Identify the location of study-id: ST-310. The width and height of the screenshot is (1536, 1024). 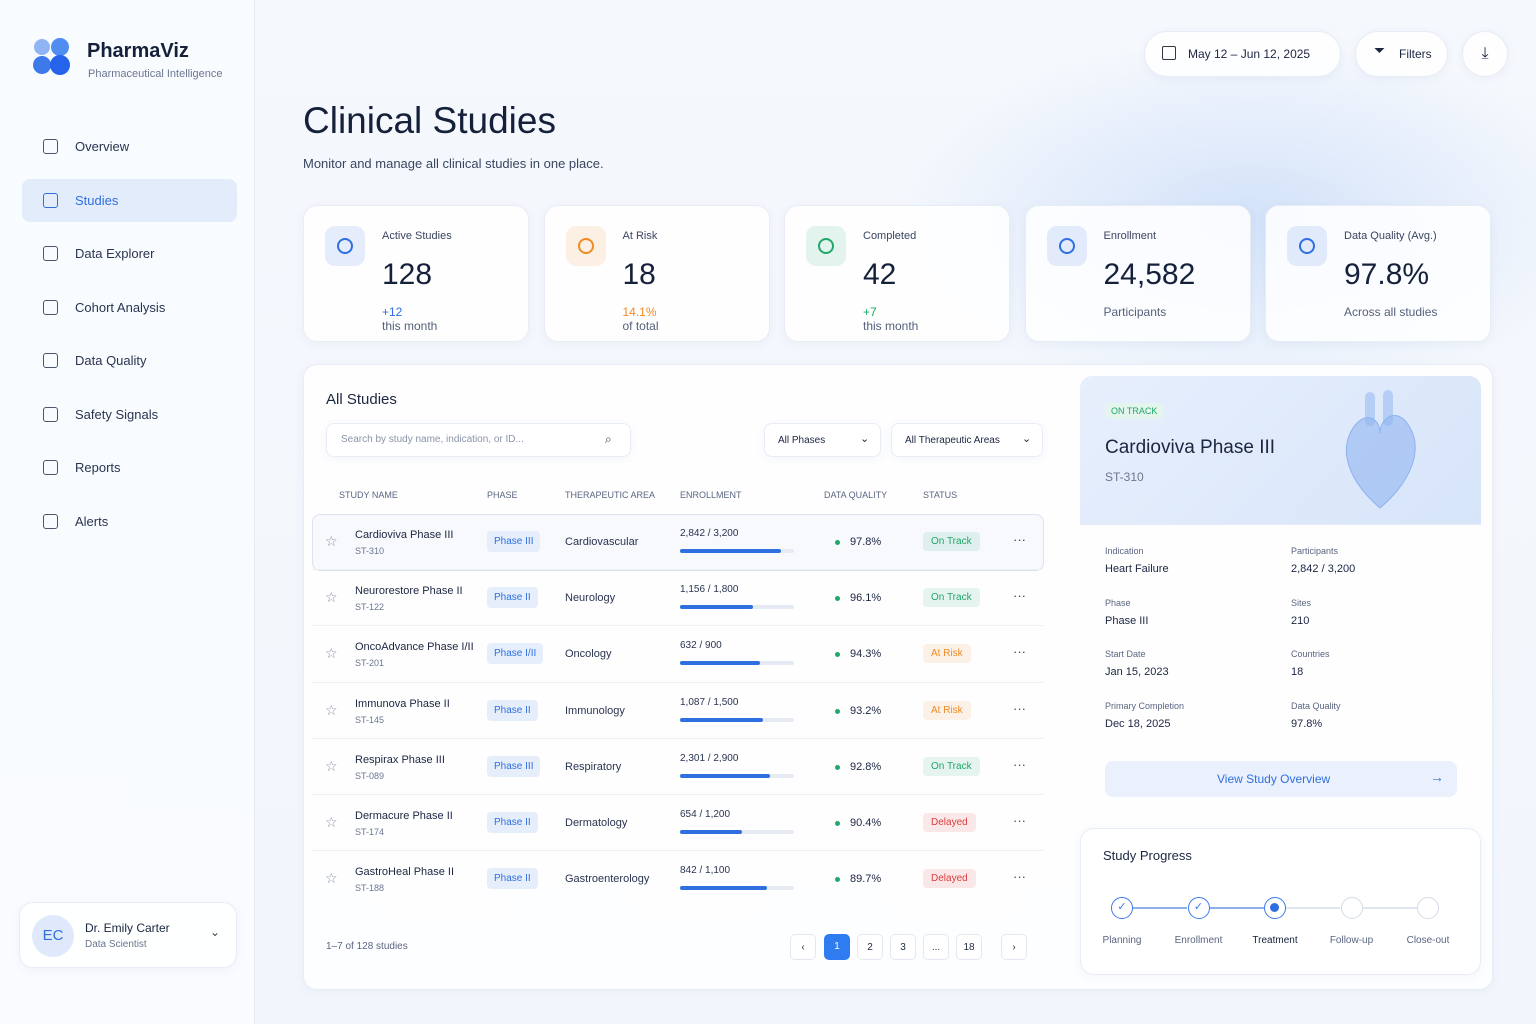
(370, 551).